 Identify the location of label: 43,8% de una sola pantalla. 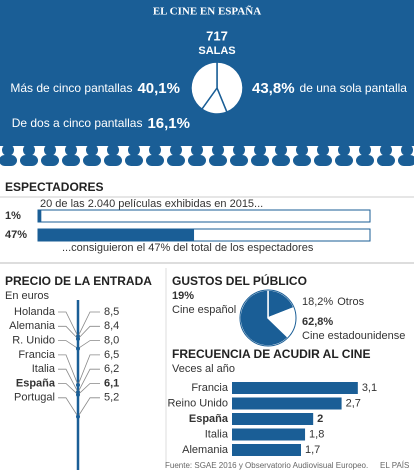
(329, 88).